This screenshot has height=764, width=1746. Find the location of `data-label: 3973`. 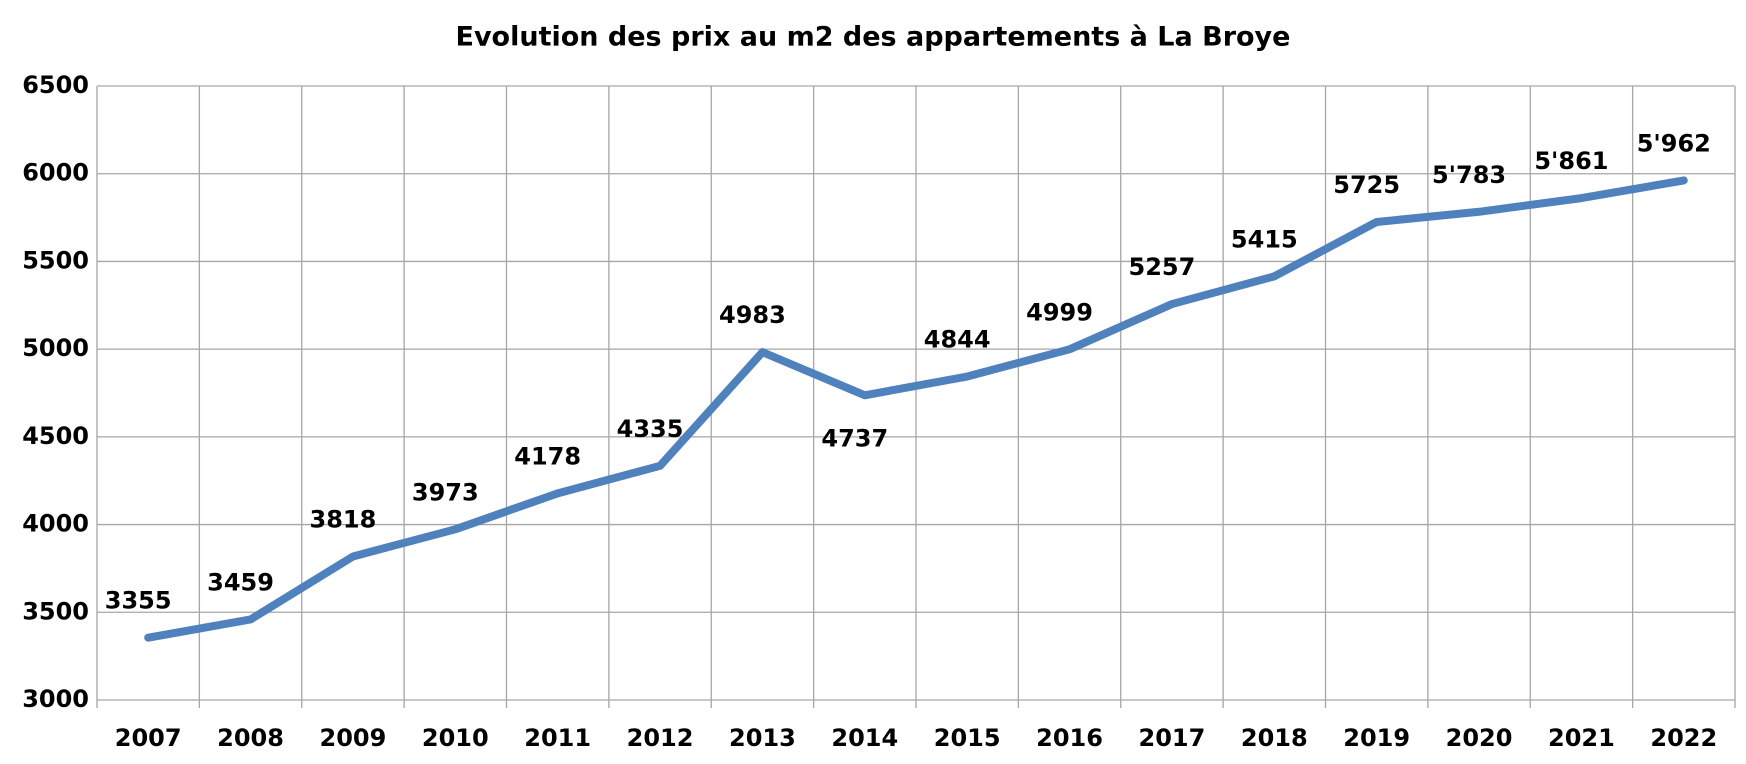

data-label: 3973 is located at coordinates (445, 492).